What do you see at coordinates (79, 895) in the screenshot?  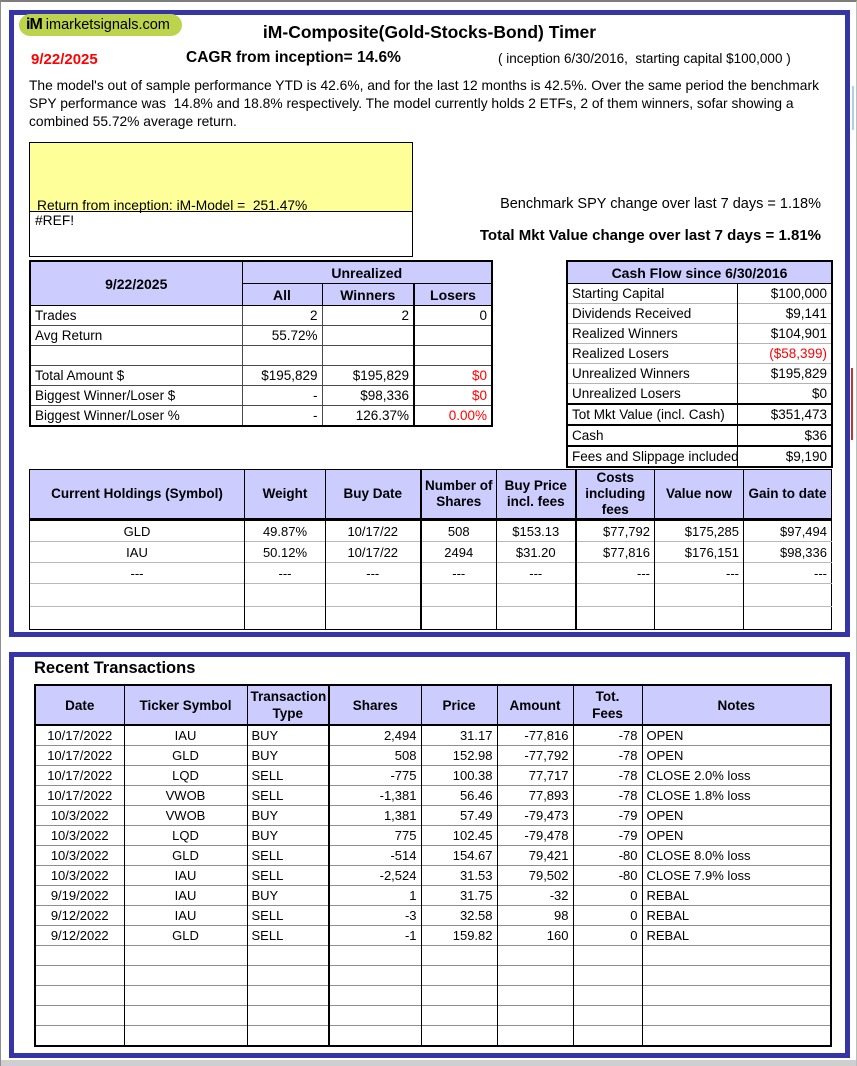 I see `transactions-row-cell: 9/19/2022` at bounding box center [79, 895].